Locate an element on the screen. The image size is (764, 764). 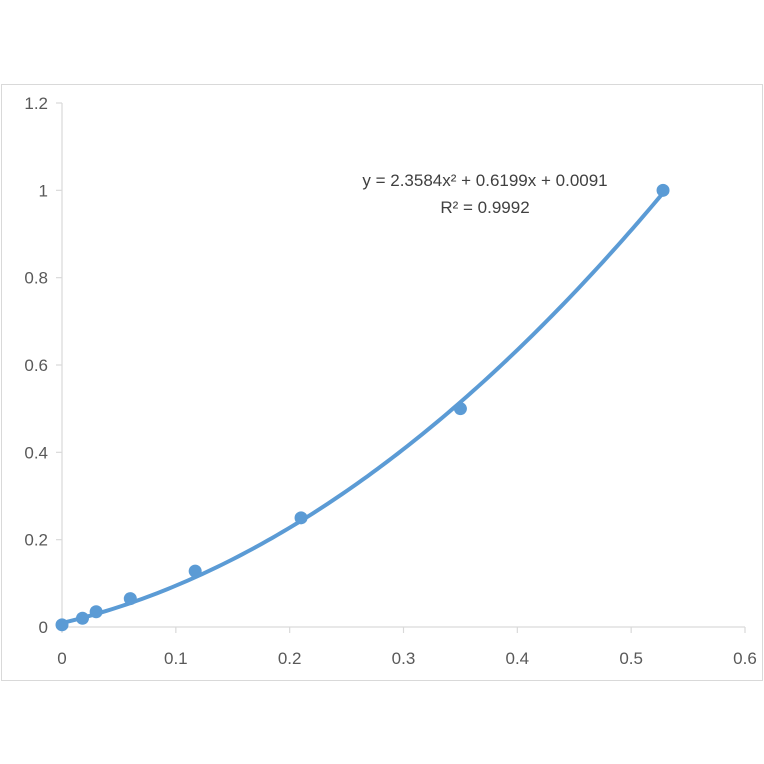
trendline-equation-text: y = 2.3584x² + 0.6199x + 0.0091 is located at coordinates (484, 180).